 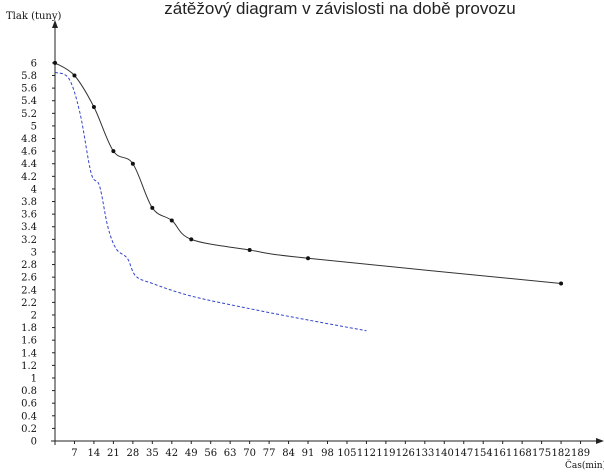 What do you see at coordinates (55, 24) in the screenshot?
I see `y-axis-arrow` at bounding box center [55, 24].